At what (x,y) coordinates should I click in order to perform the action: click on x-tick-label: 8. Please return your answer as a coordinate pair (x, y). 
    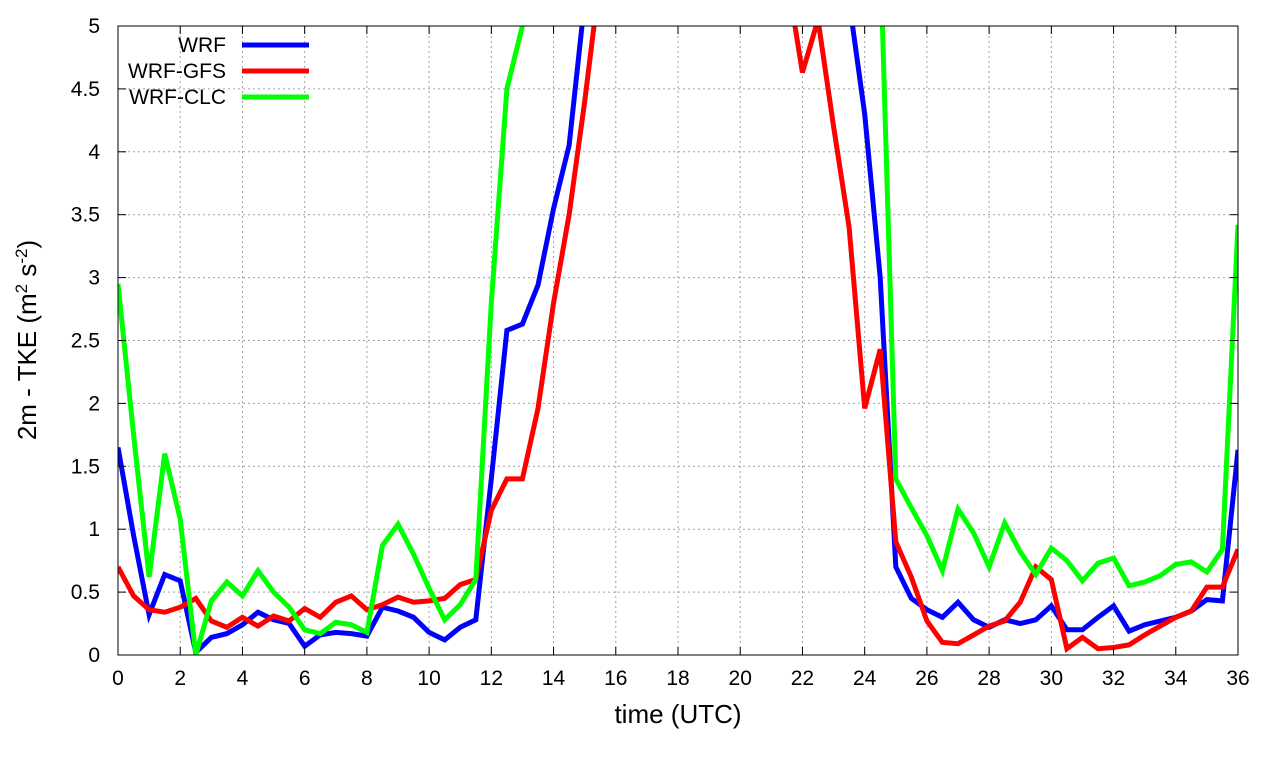
    Looking at the image, I should click on (367, 678).